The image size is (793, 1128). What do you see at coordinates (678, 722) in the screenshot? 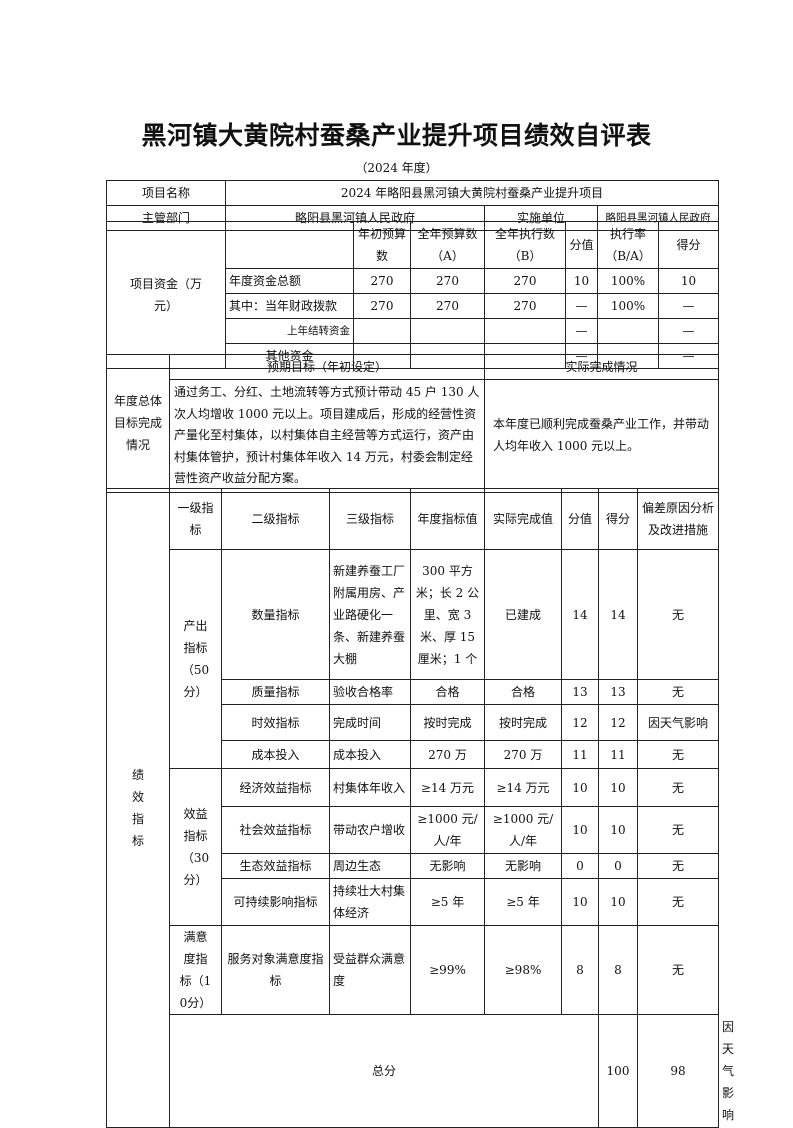
I see `indicator-note: 因天气影响` at bounding box center [678, 722].